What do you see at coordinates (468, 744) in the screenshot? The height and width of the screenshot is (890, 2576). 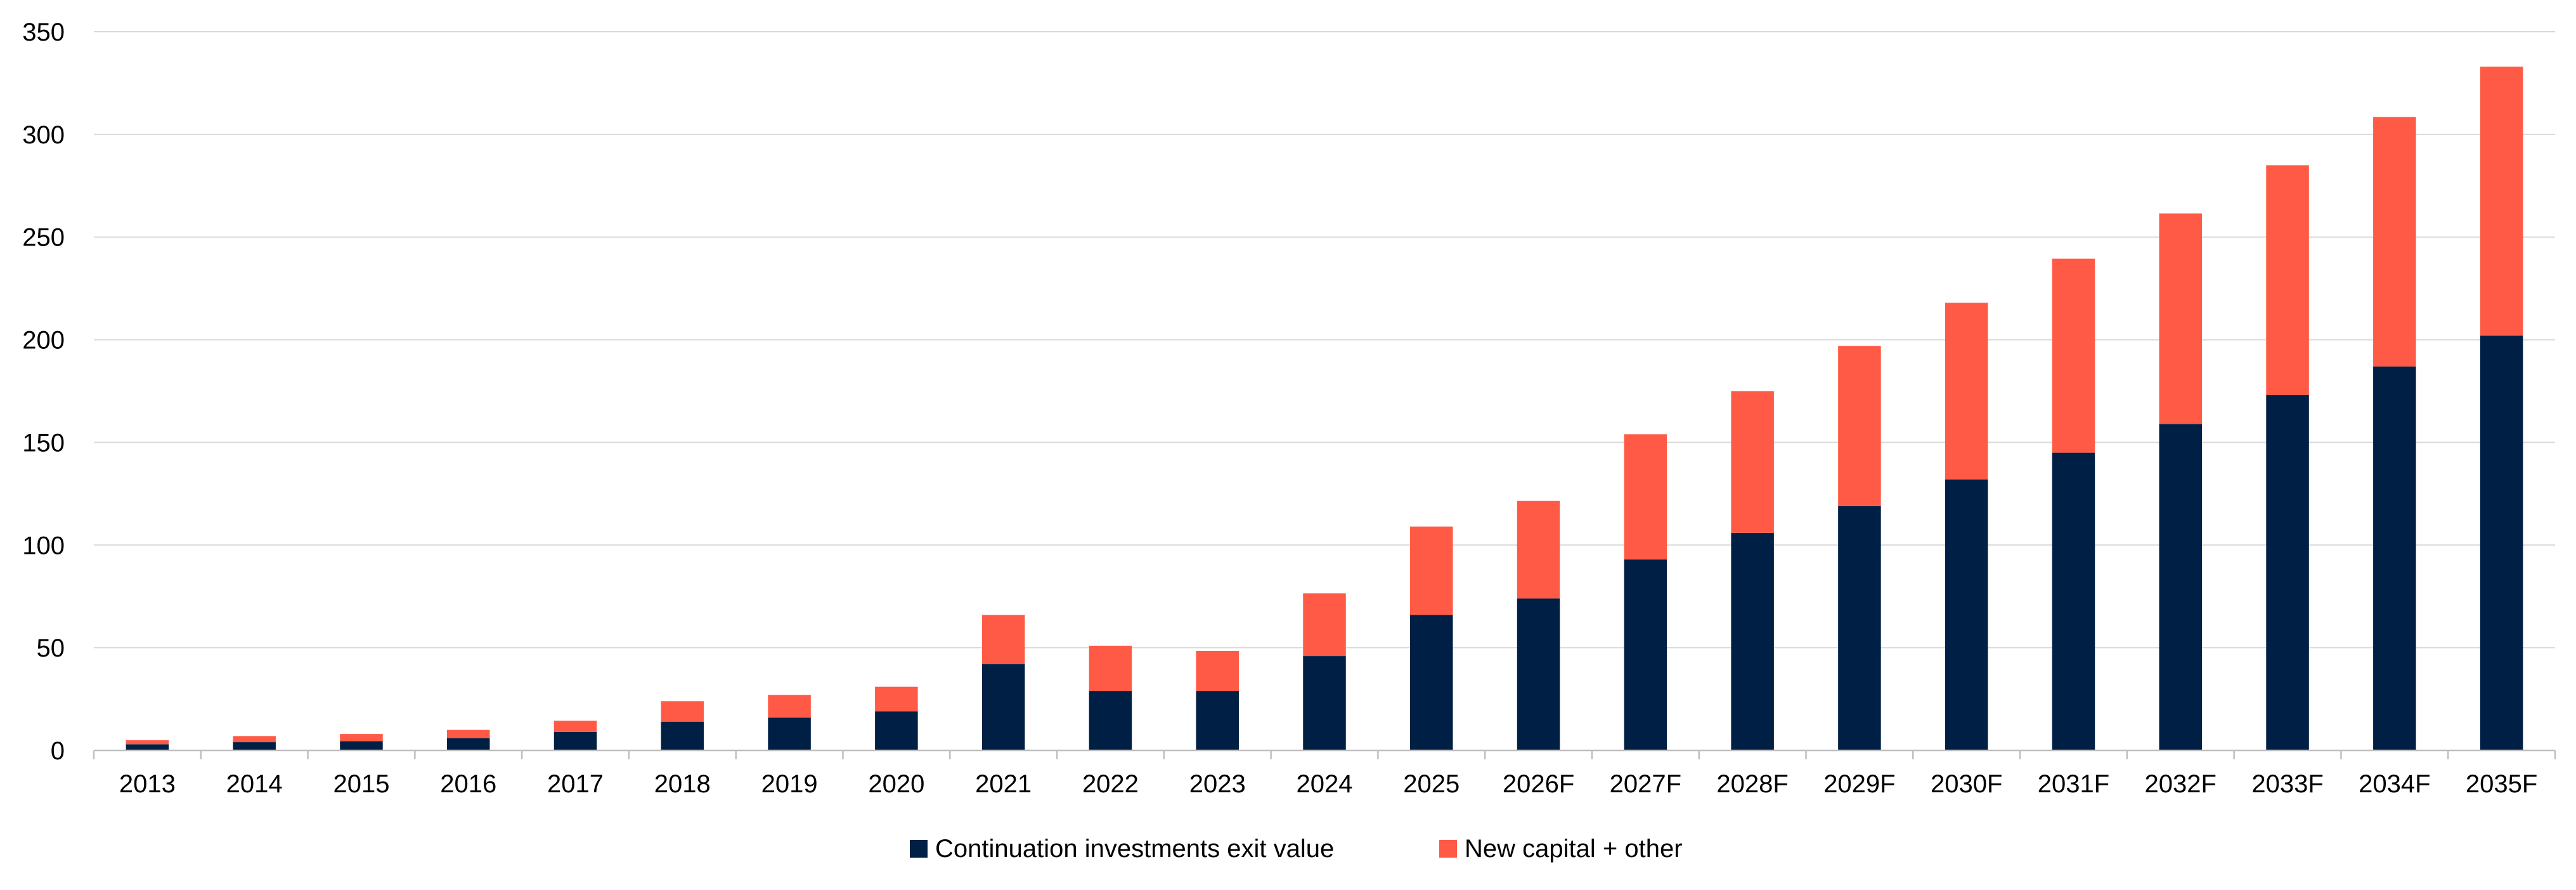 I see `bar-continuation-2016` at bounding box center [468, 744].